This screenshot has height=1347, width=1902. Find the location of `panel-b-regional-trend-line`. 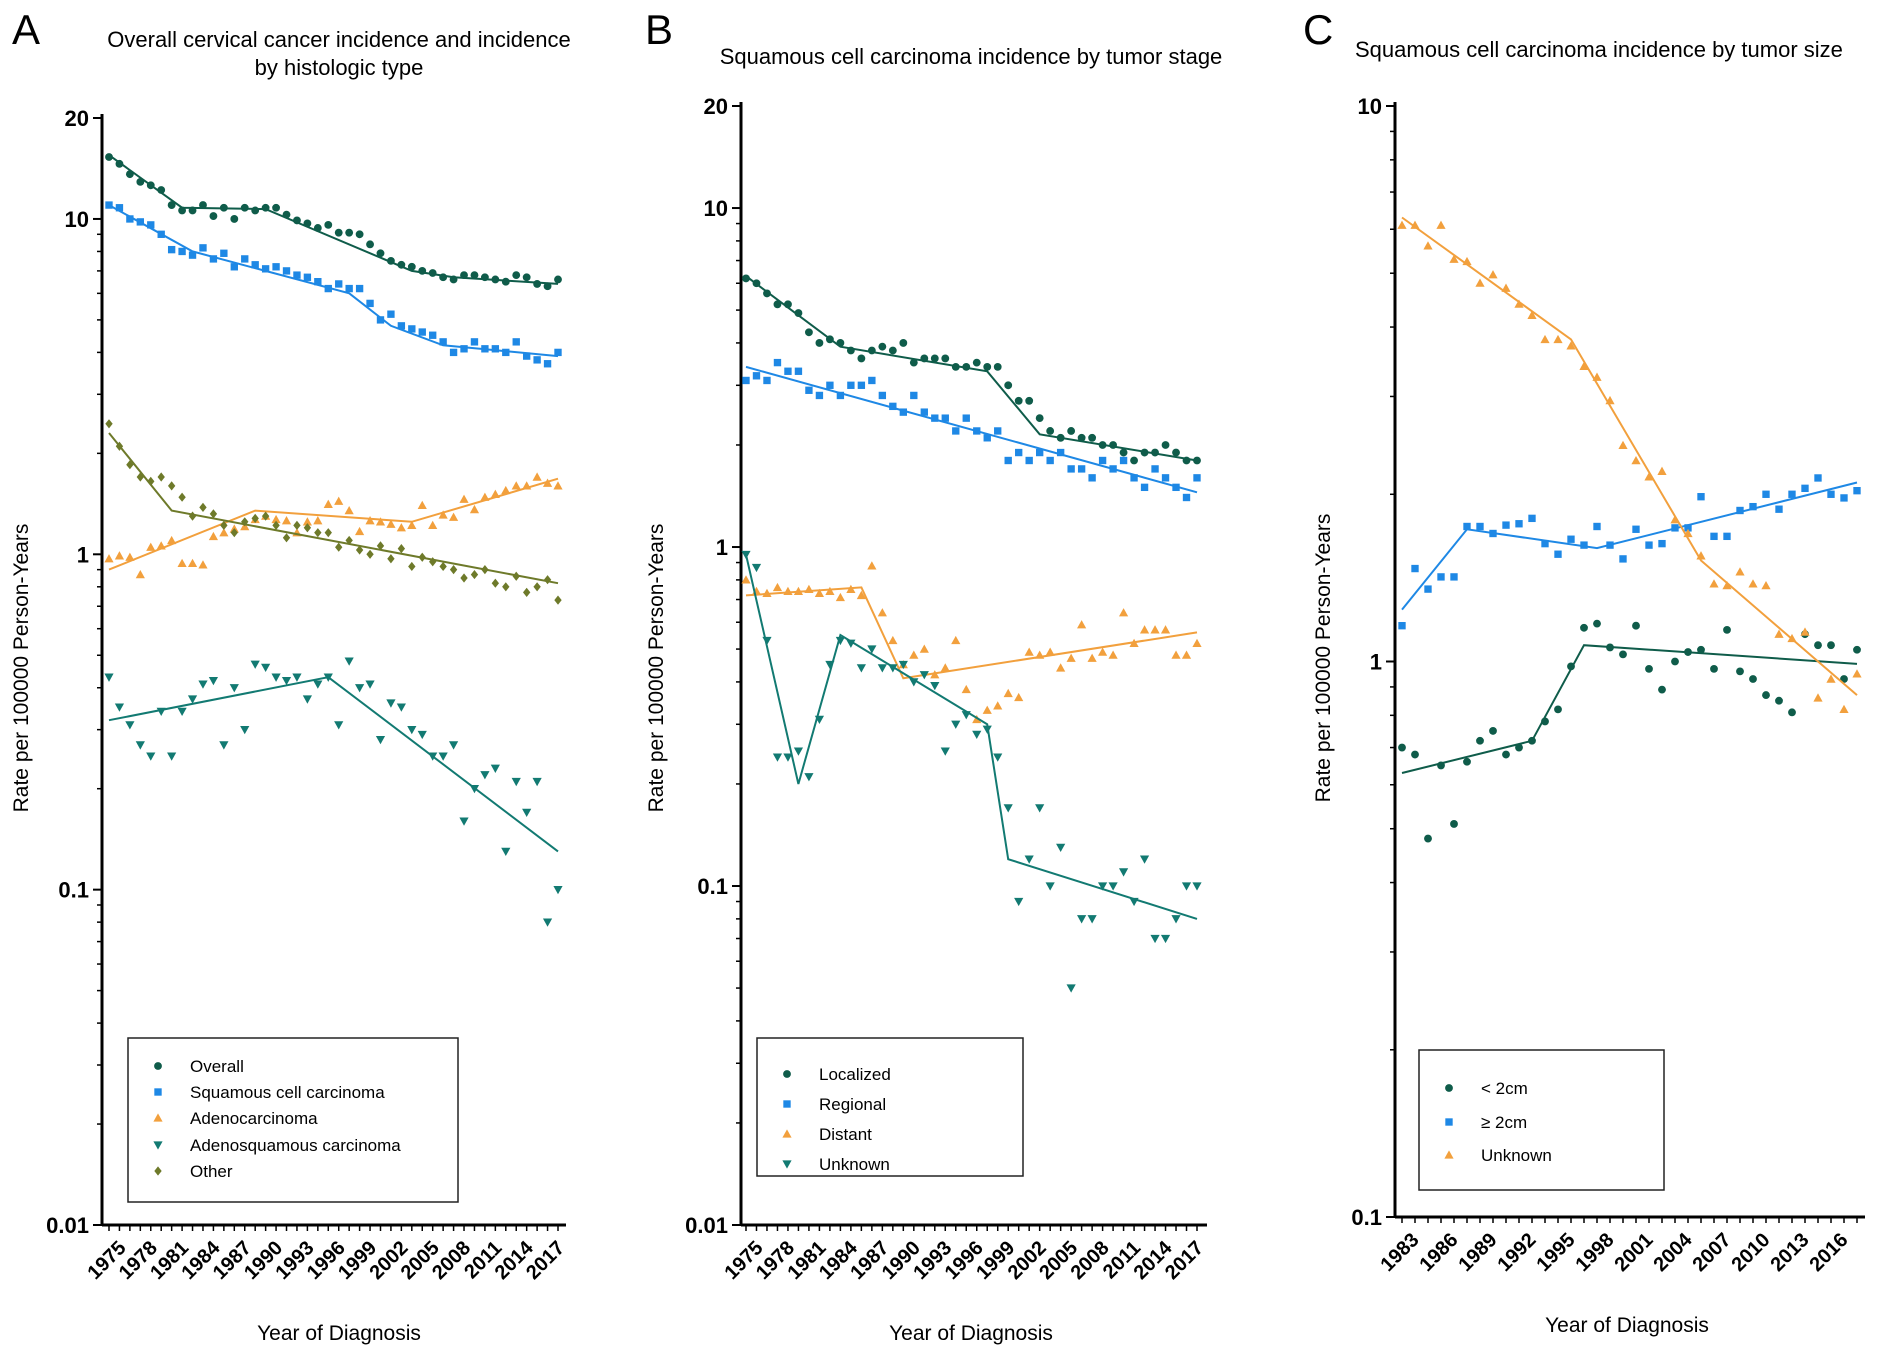

panel-b-regional-trend-line is located at coordinates (971, 429).